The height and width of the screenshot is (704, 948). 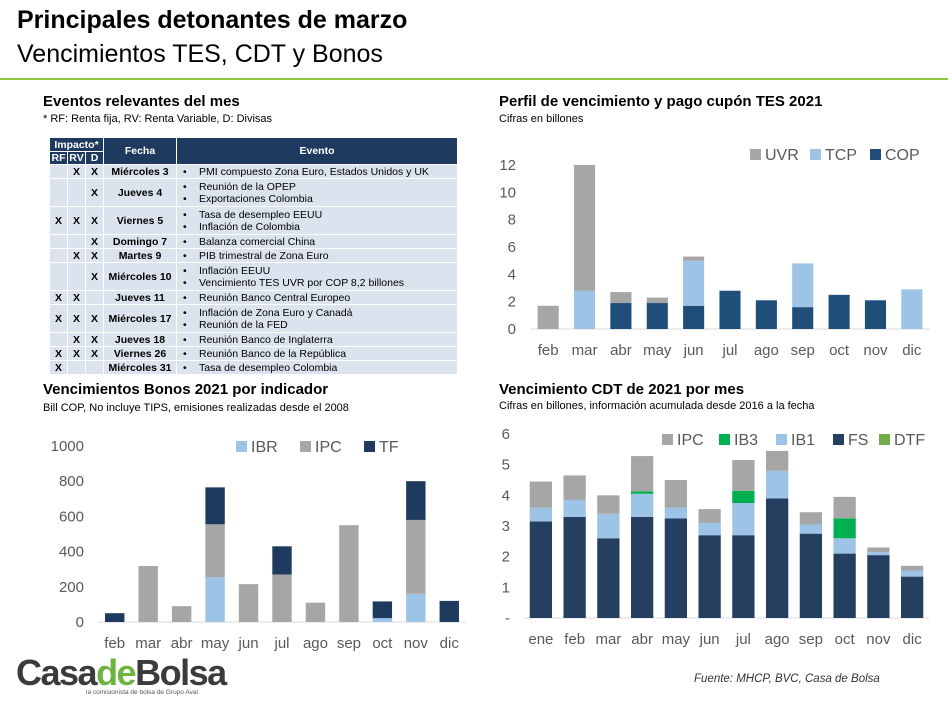 What do you see at coordinates (875, 154) in the screenshot?
I see `legend-swatch-cop` at bounding box center [875, 154].